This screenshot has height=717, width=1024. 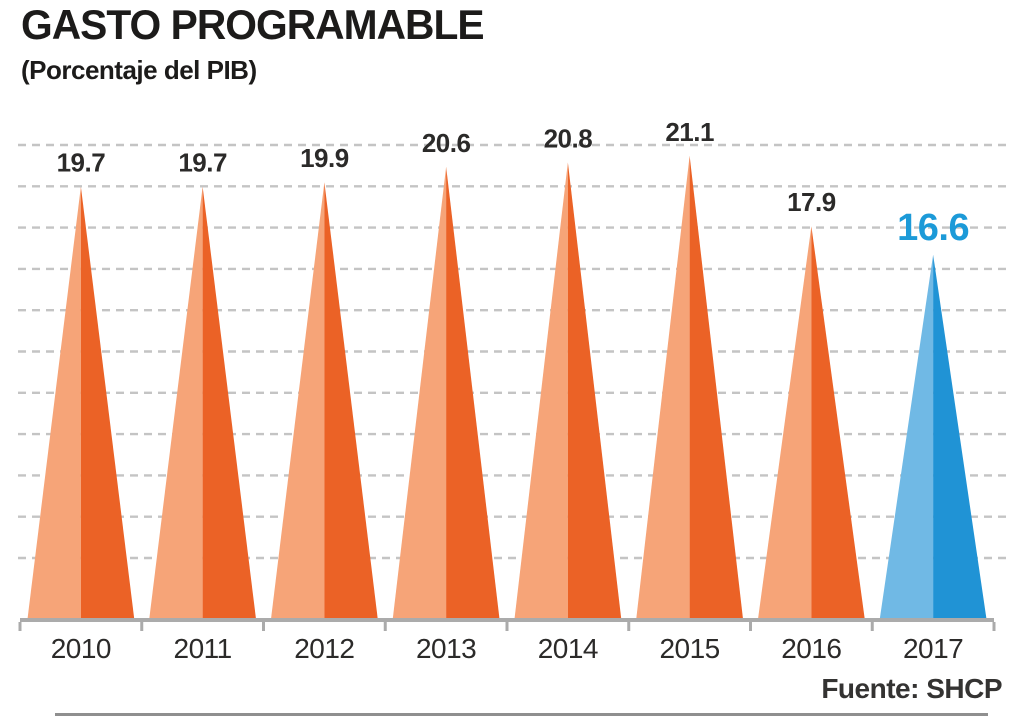 What do you see at coordinates (176, 403) in the screenshot?
I see `triangle-2011-left` at bounding box center [176, 403].